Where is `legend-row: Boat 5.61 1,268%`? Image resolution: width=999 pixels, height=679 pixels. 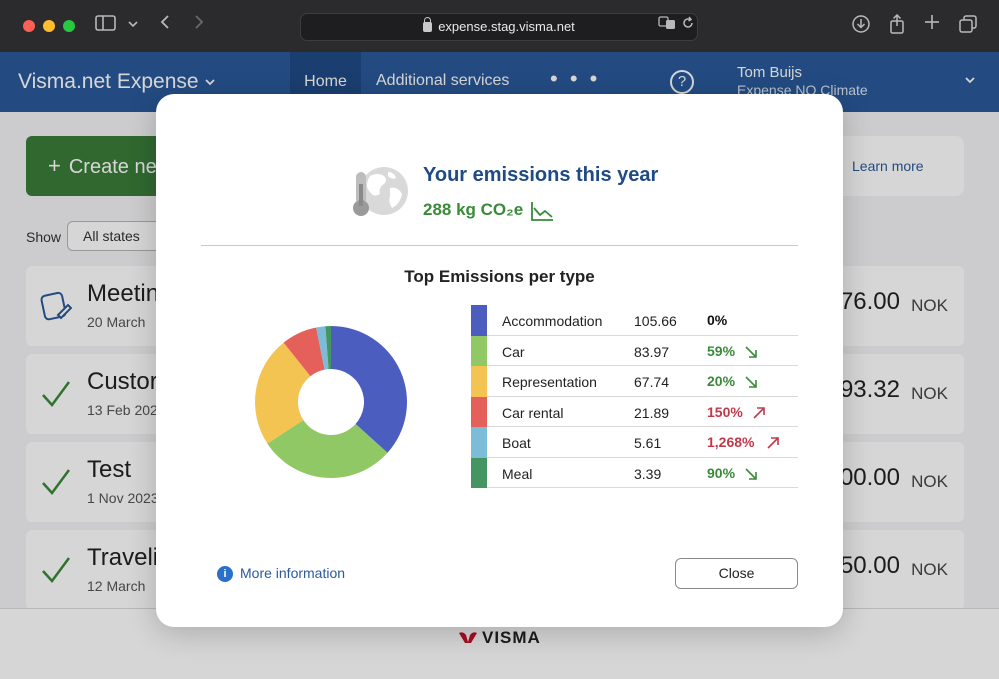 legend-row: Boat 5.61 1,268% is located at coordinates (634, 442).